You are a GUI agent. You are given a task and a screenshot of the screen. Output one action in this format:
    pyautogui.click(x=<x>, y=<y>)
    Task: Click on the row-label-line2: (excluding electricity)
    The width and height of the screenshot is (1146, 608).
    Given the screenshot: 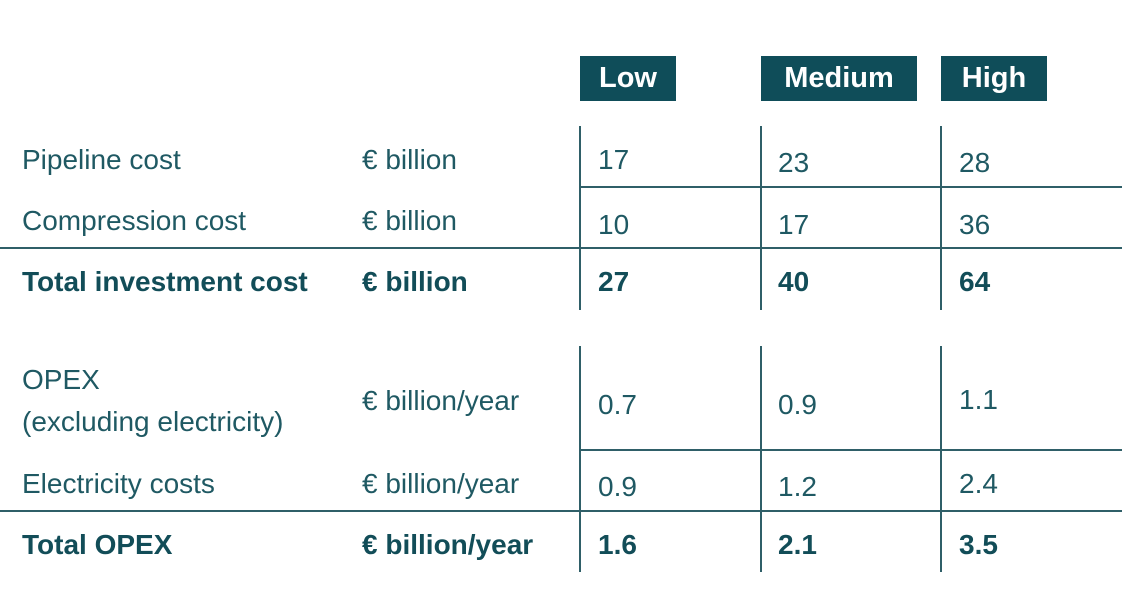 What is the action you would take?
    pyautogui.click(x=153, y=421)
    